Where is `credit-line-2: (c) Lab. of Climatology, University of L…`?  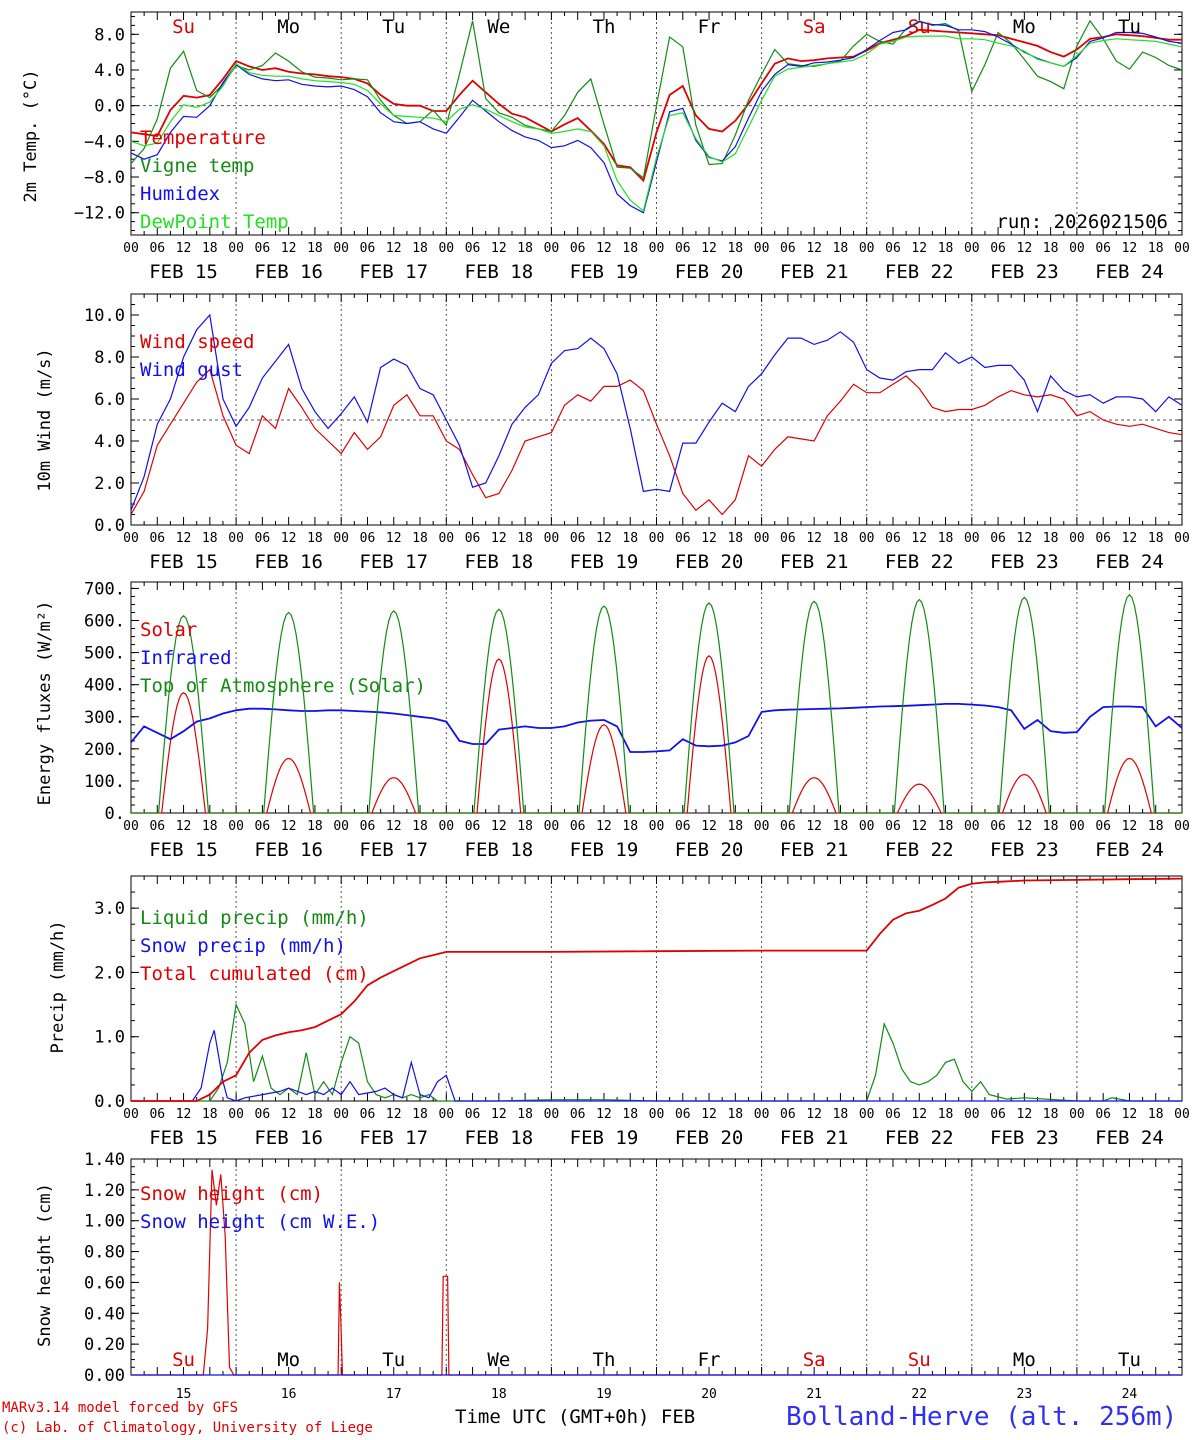
credit-line-2: (c) Lab. of Climatology, University of L… is located at coordinates (187, 1428).